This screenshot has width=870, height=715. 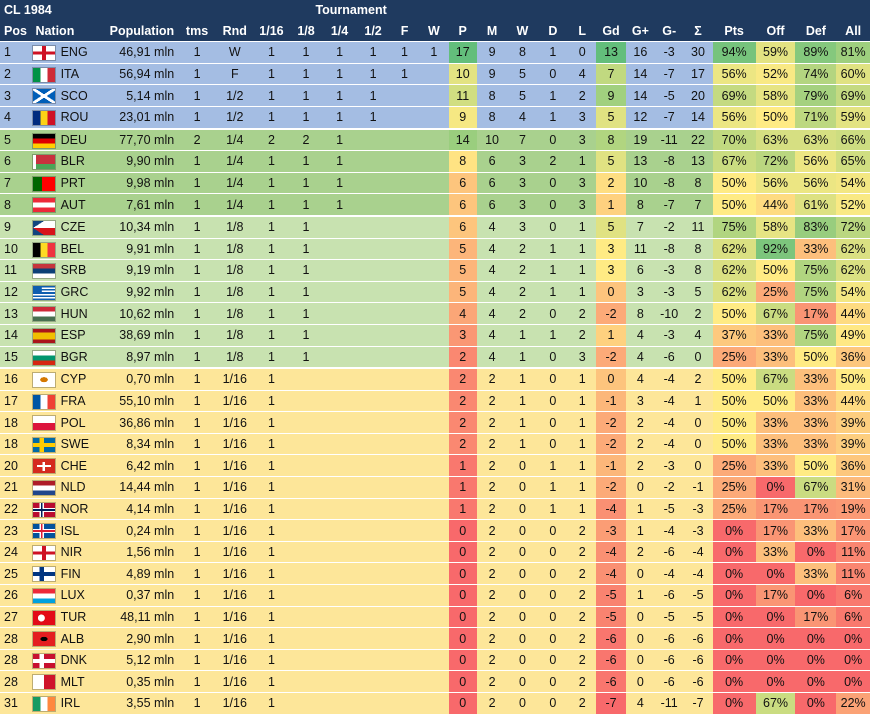 What do you see at coordinates (853, 95) in the screenshot?
I see `cell-all: 69%` at bounding box center [853, 95].